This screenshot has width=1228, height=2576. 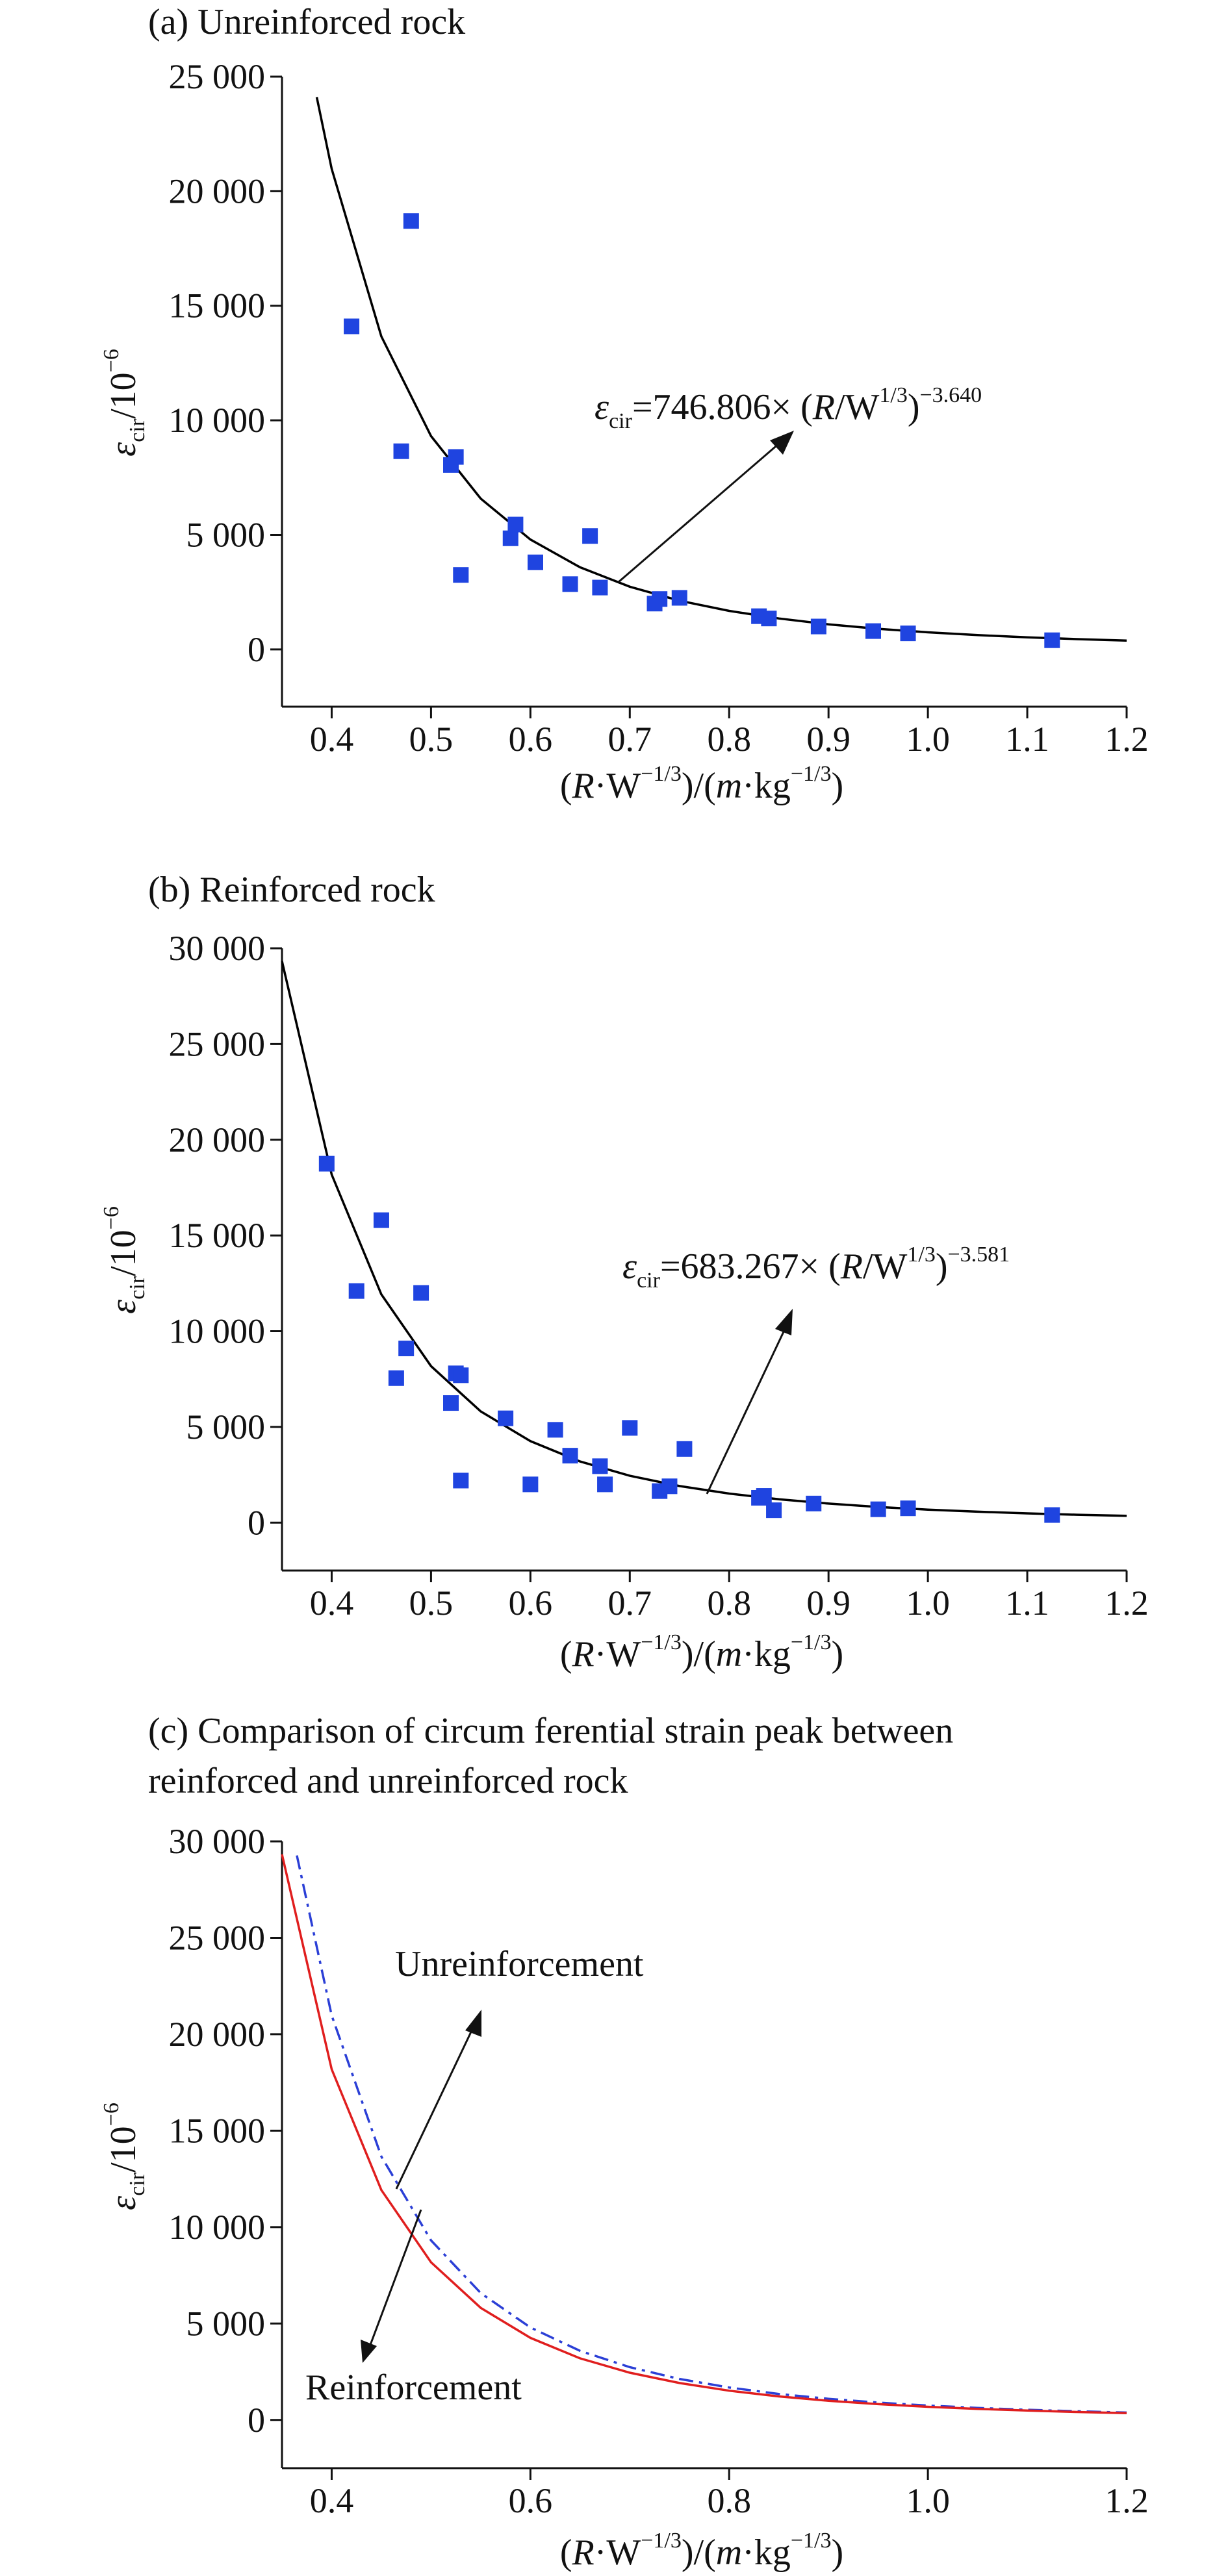 I want to click on panel-b-x-axis-label: (R·W−1/3)/(m·kg−1/3), so click(x=701, y=1652).